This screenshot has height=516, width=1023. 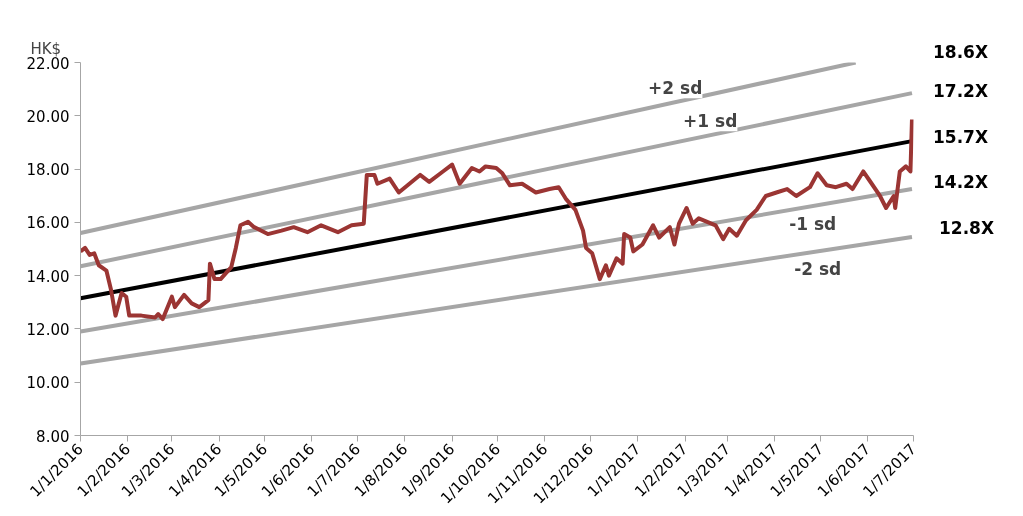 I want to click on annotation: -2 sd, so click(x=818, y=269).